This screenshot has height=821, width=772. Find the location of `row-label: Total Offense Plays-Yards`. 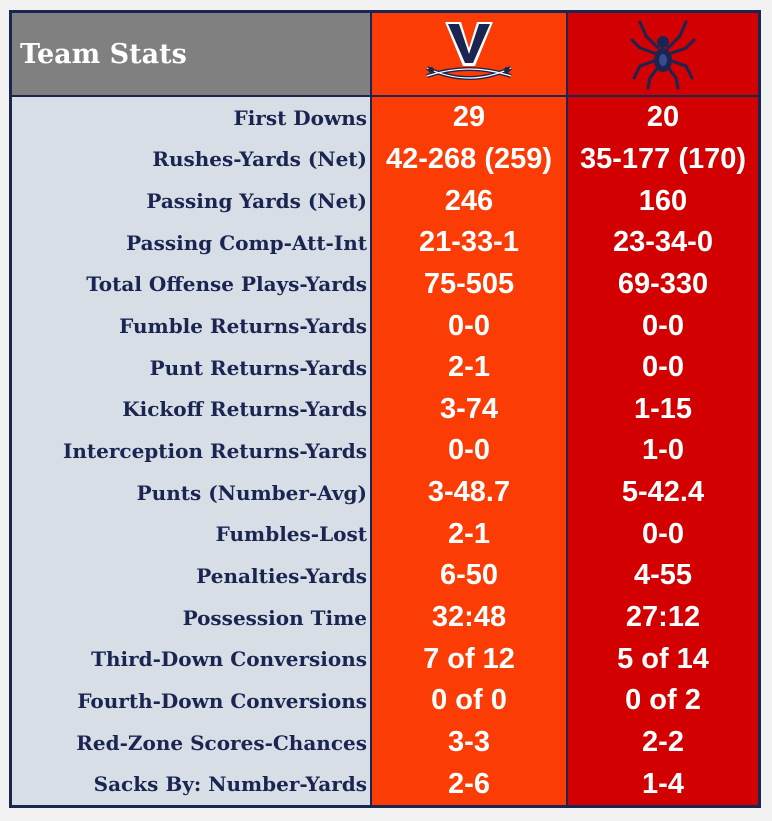

row-label: Total Offense Plays-Yards is located at coordinates (191, 284).